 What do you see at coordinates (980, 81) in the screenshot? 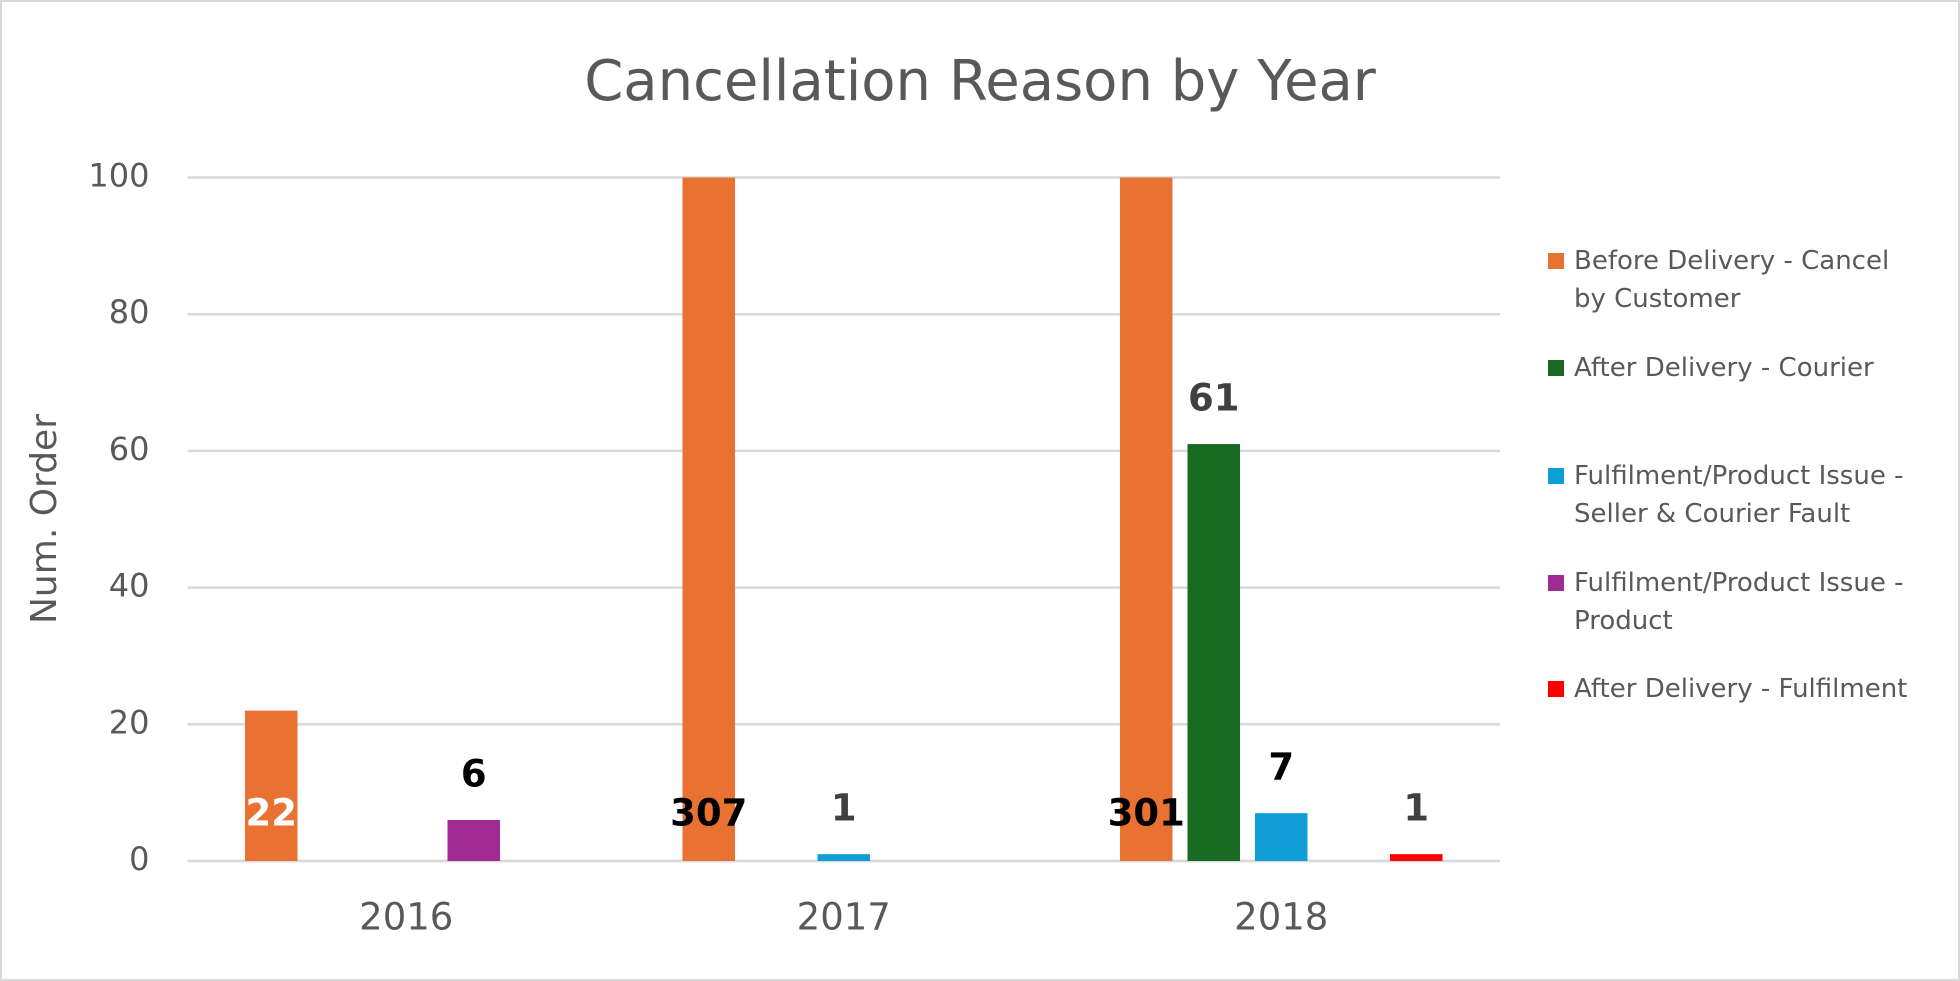
I see `chart-title: Cancellation Reason by Year` at bounding box center [980, 81].